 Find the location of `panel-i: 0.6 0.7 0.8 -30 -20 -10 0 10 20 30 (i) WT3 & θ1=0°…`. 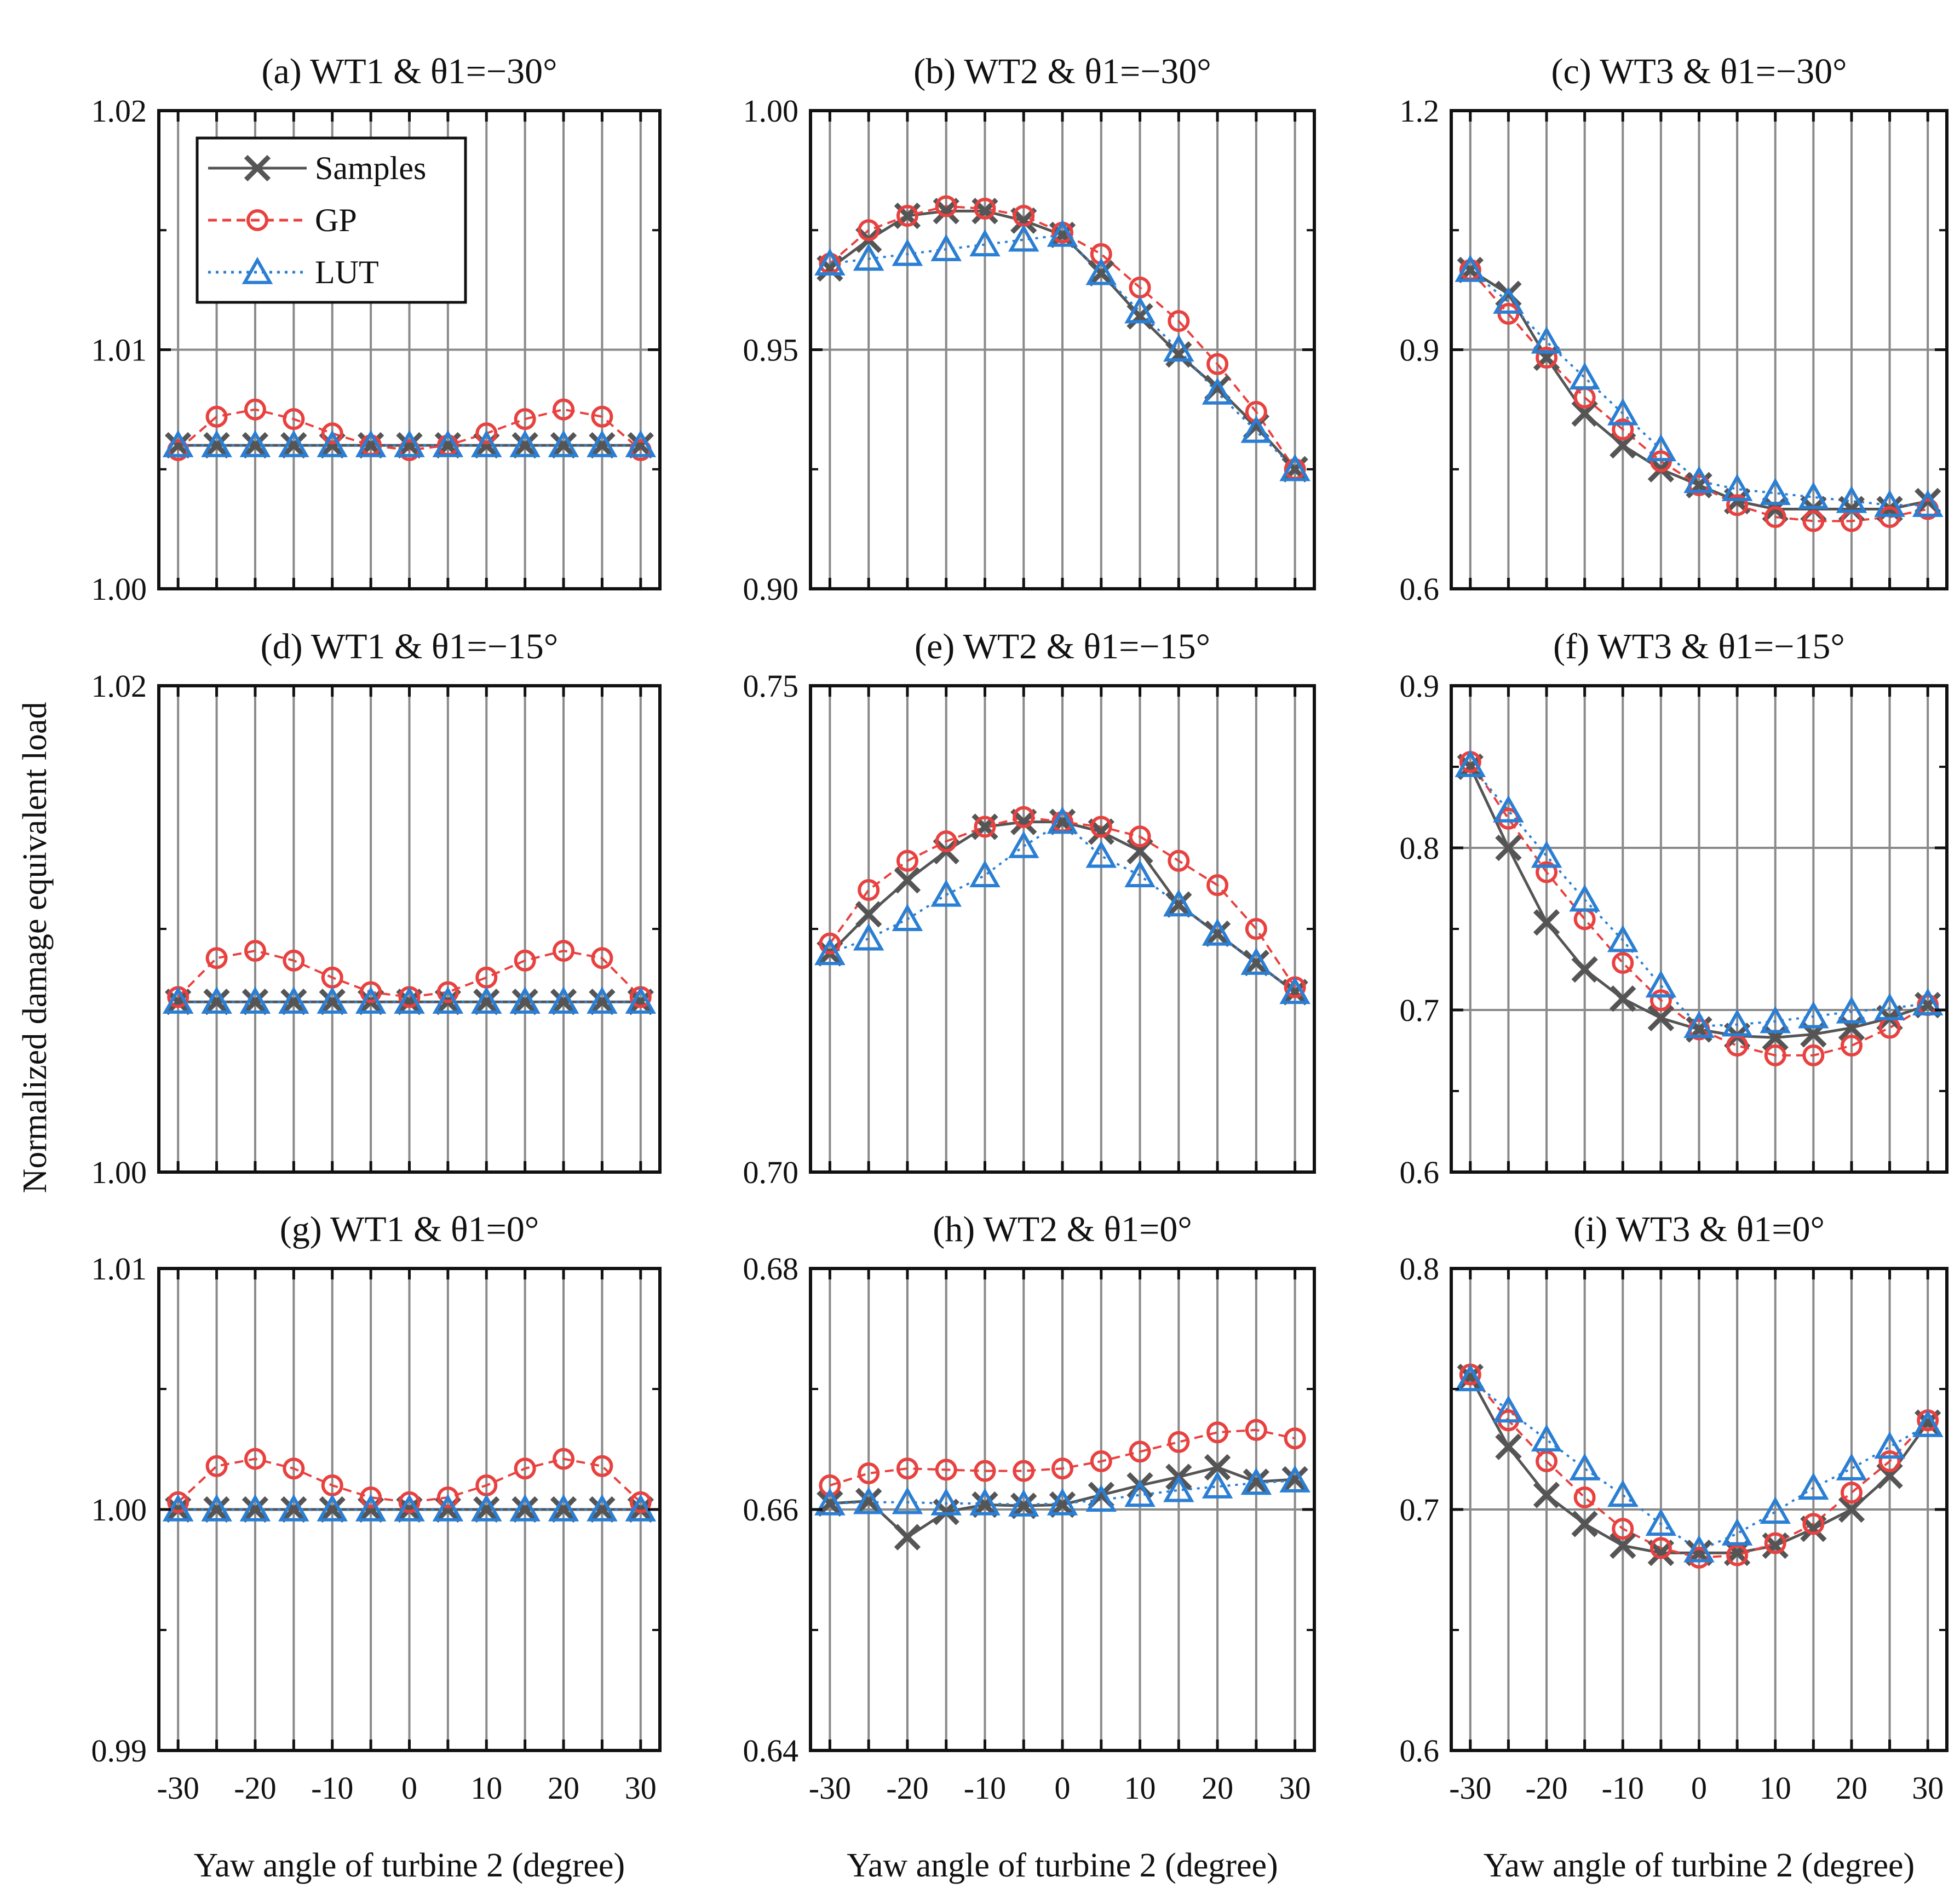

panel-i: 0.6 0.7 0.8 -30 -20 -10 0 10 20 30 (i) WT3 & θ1=0°… is located at coordinates (1674, 1547).